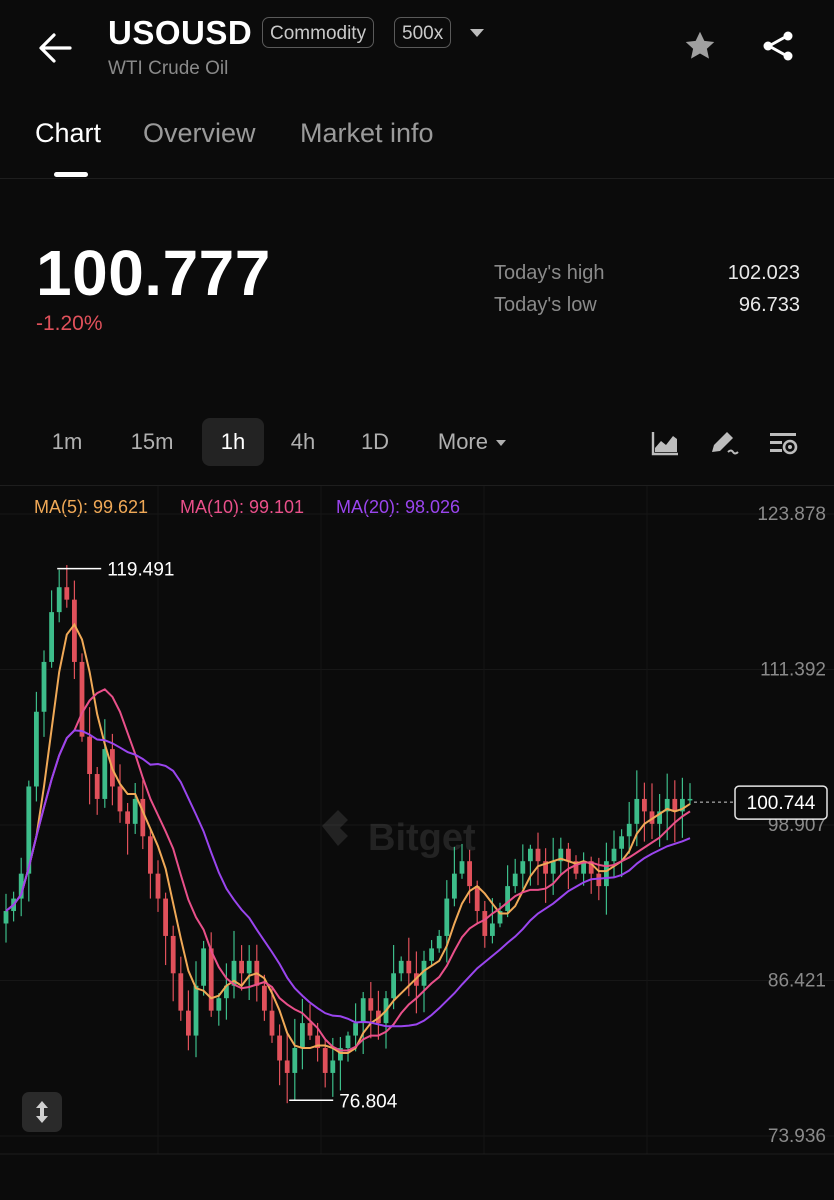 The image size is (834, 1200). I want to click on ma20-legend: MA(20): 98.026, so click(398, 507).